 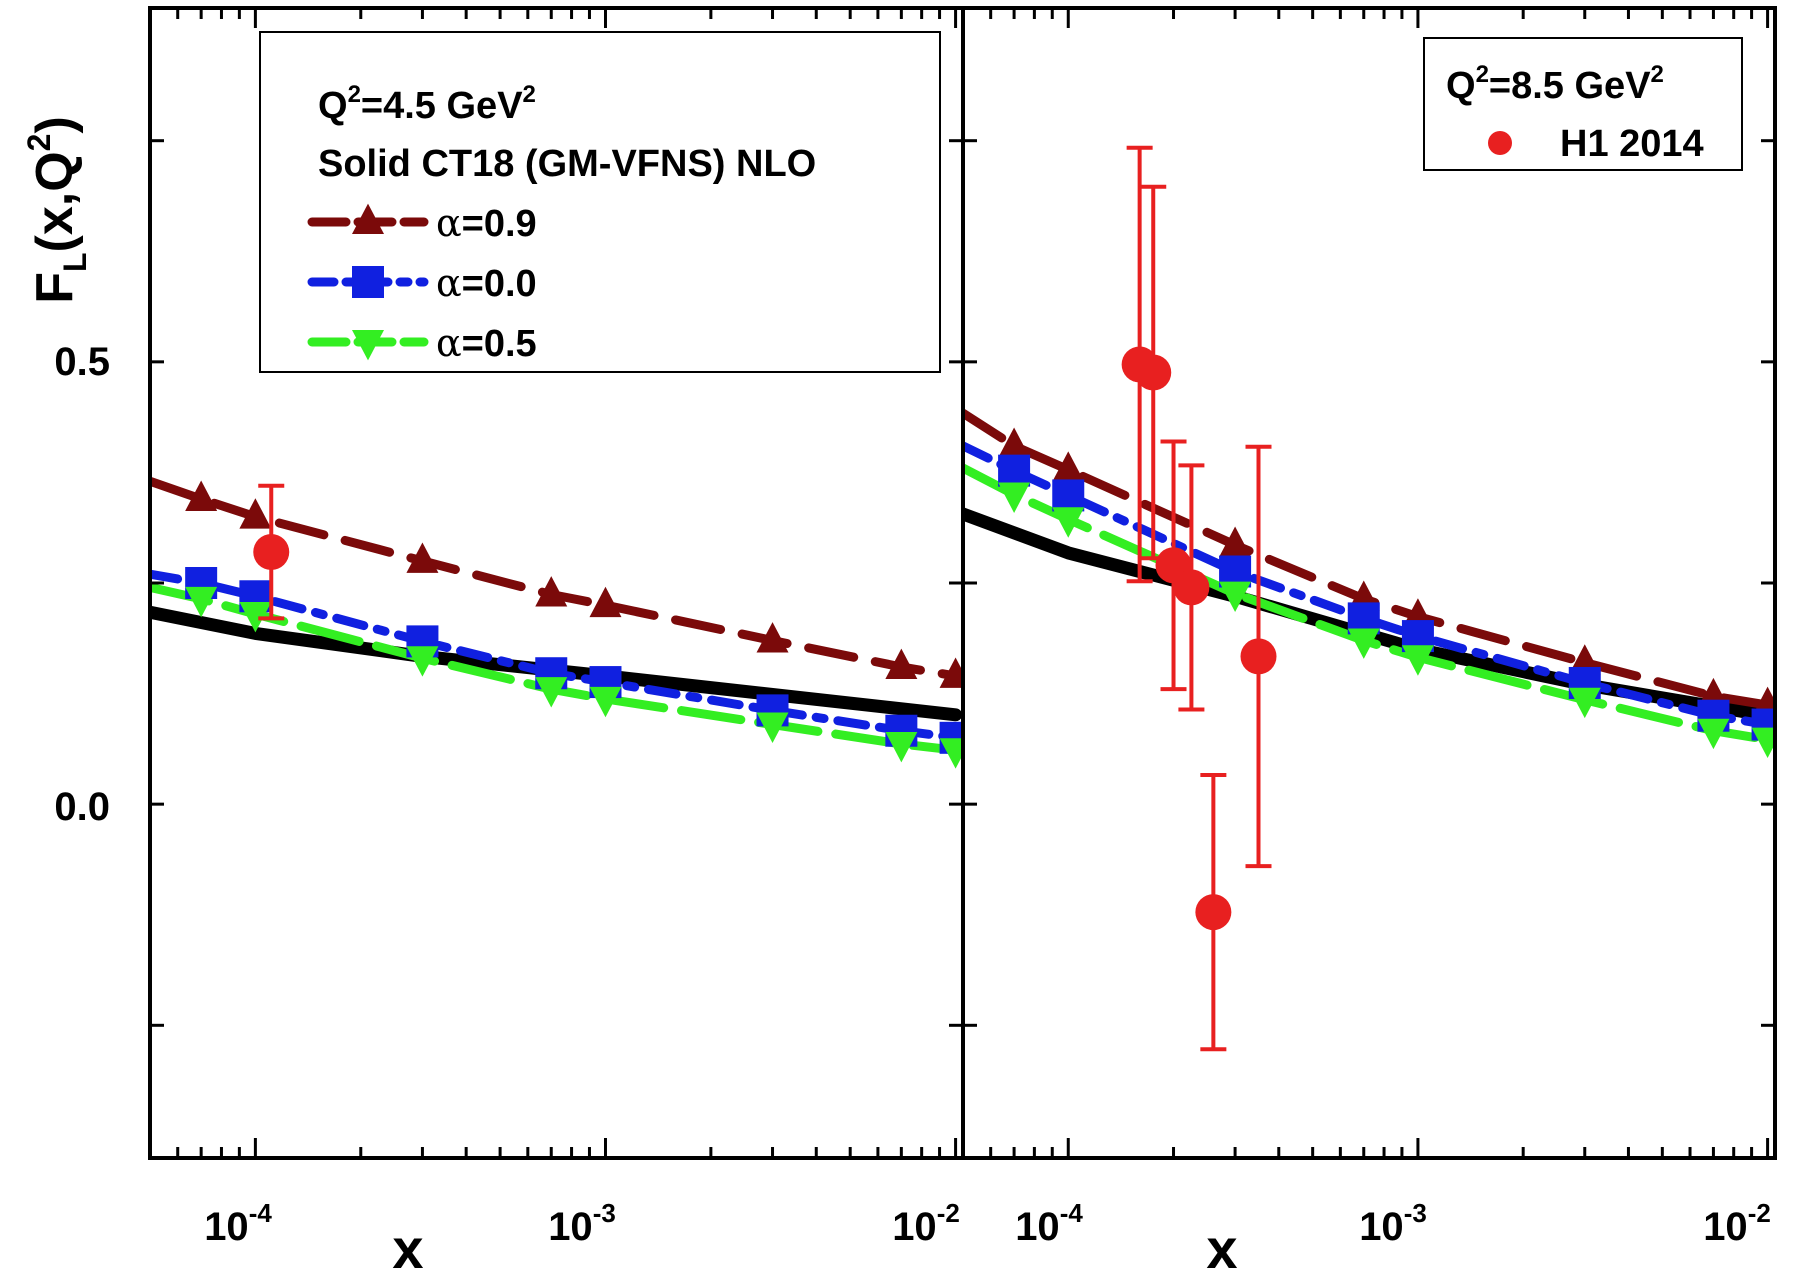 I want to click on x-axis-title-left: x, so click(x=407, y=1247).